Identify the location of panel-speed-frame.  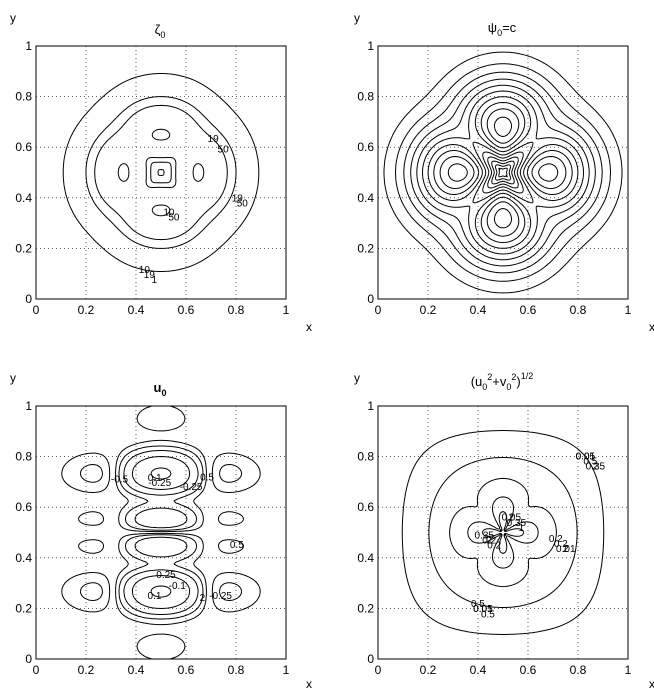
(503, 532).